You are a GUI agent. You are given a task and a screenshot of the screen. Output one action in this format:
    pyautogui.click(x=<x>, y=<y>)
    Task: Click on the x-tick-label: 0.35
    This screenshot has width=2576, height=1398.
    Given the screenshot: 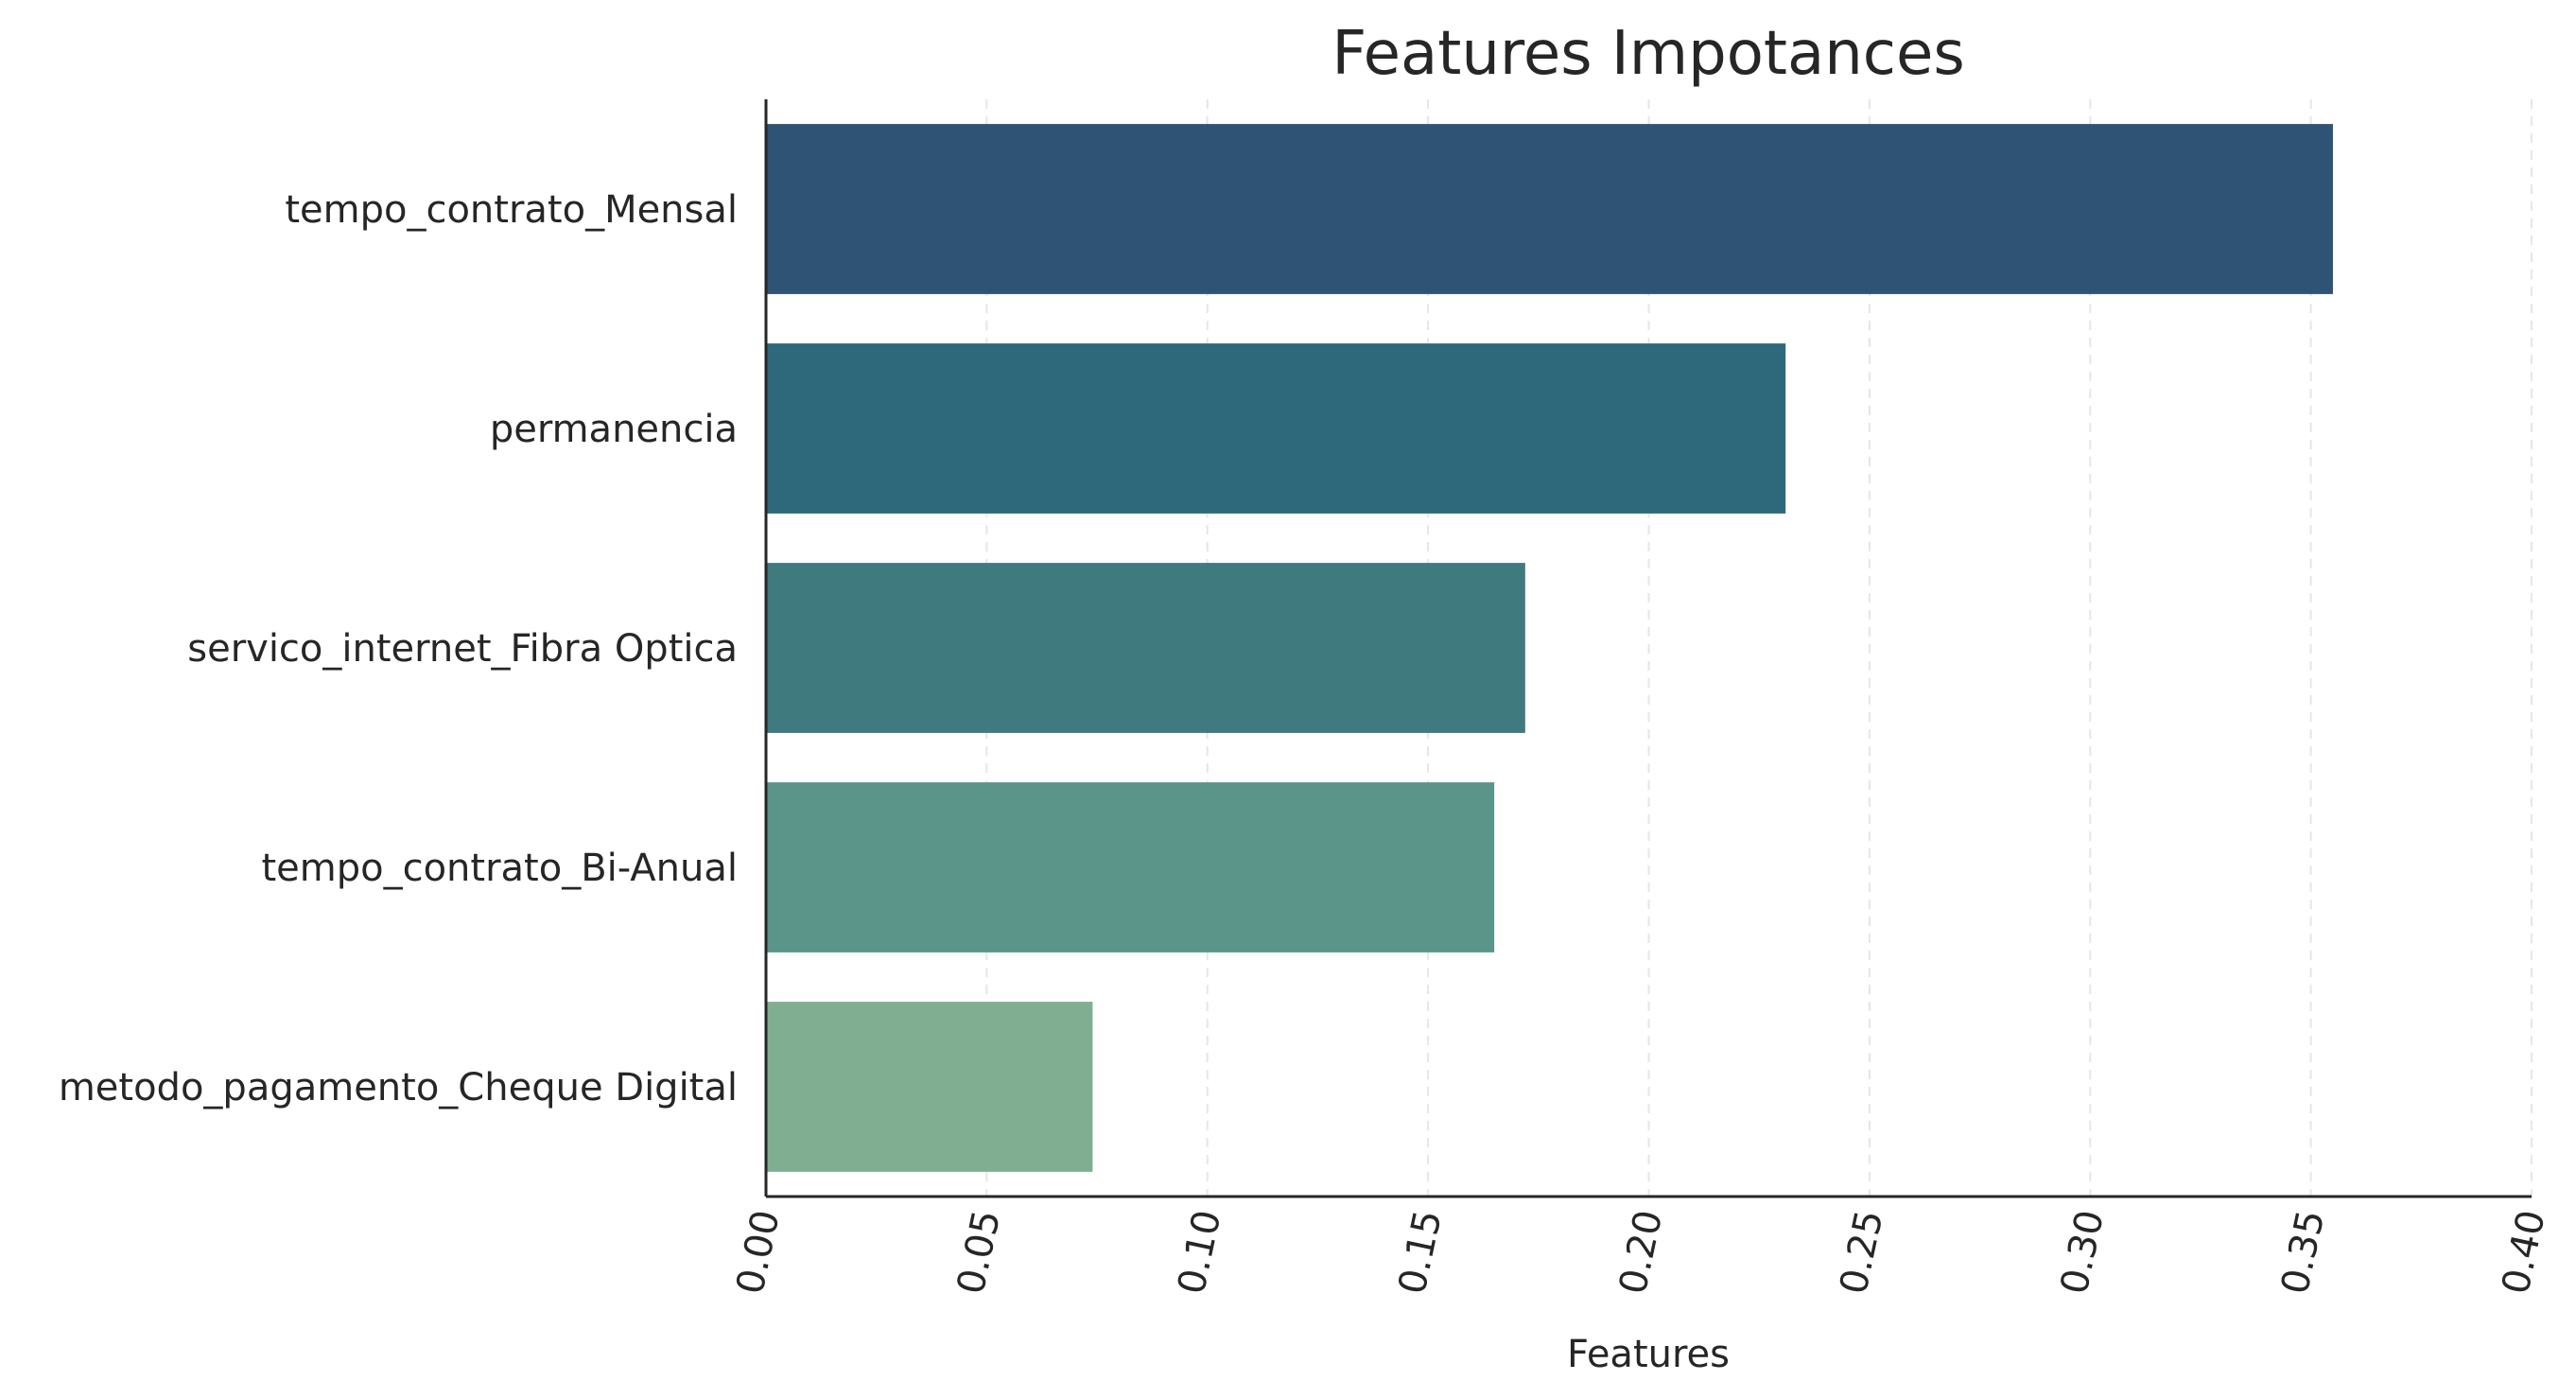 What is the action you would take?
    pyautogui.click(x=2303, y=1253)
    